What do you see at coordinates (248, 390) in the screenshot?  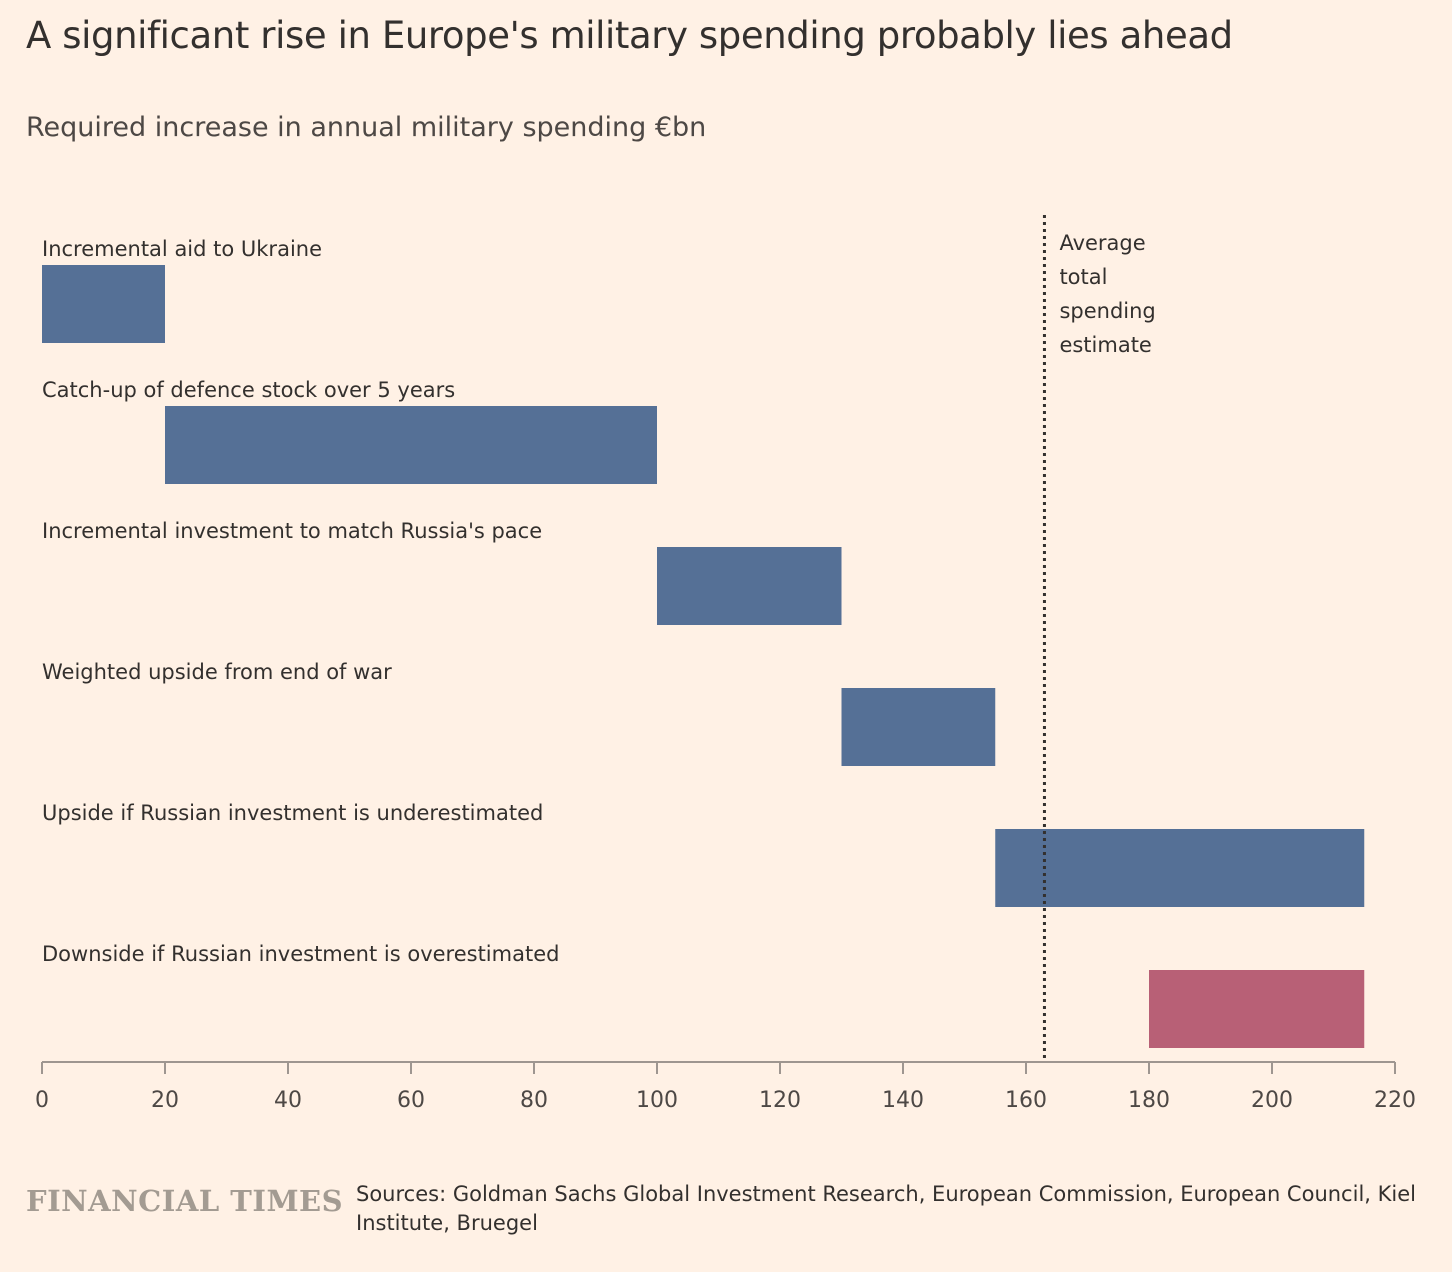 I see `category-label: Catch-up of defence stock over 5 years` at bounding box center [248, 390].